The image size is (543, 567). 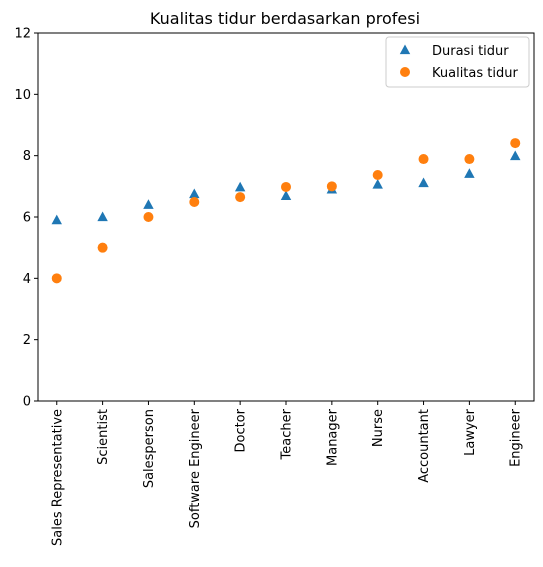 I want to click on point-durasi-tidur-scientist, so click(x=102, y=216).